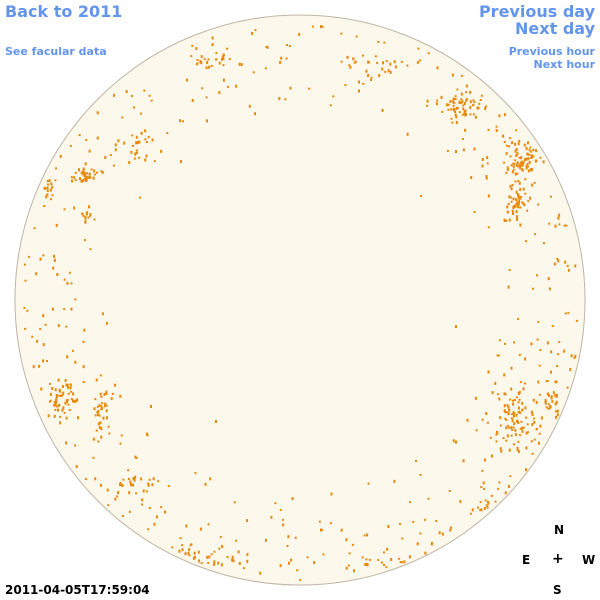 Image resolution: width=600 pixels, height=600 pixels. I want to click on back-to-year-link: Back to 2011, so click(64, 11).